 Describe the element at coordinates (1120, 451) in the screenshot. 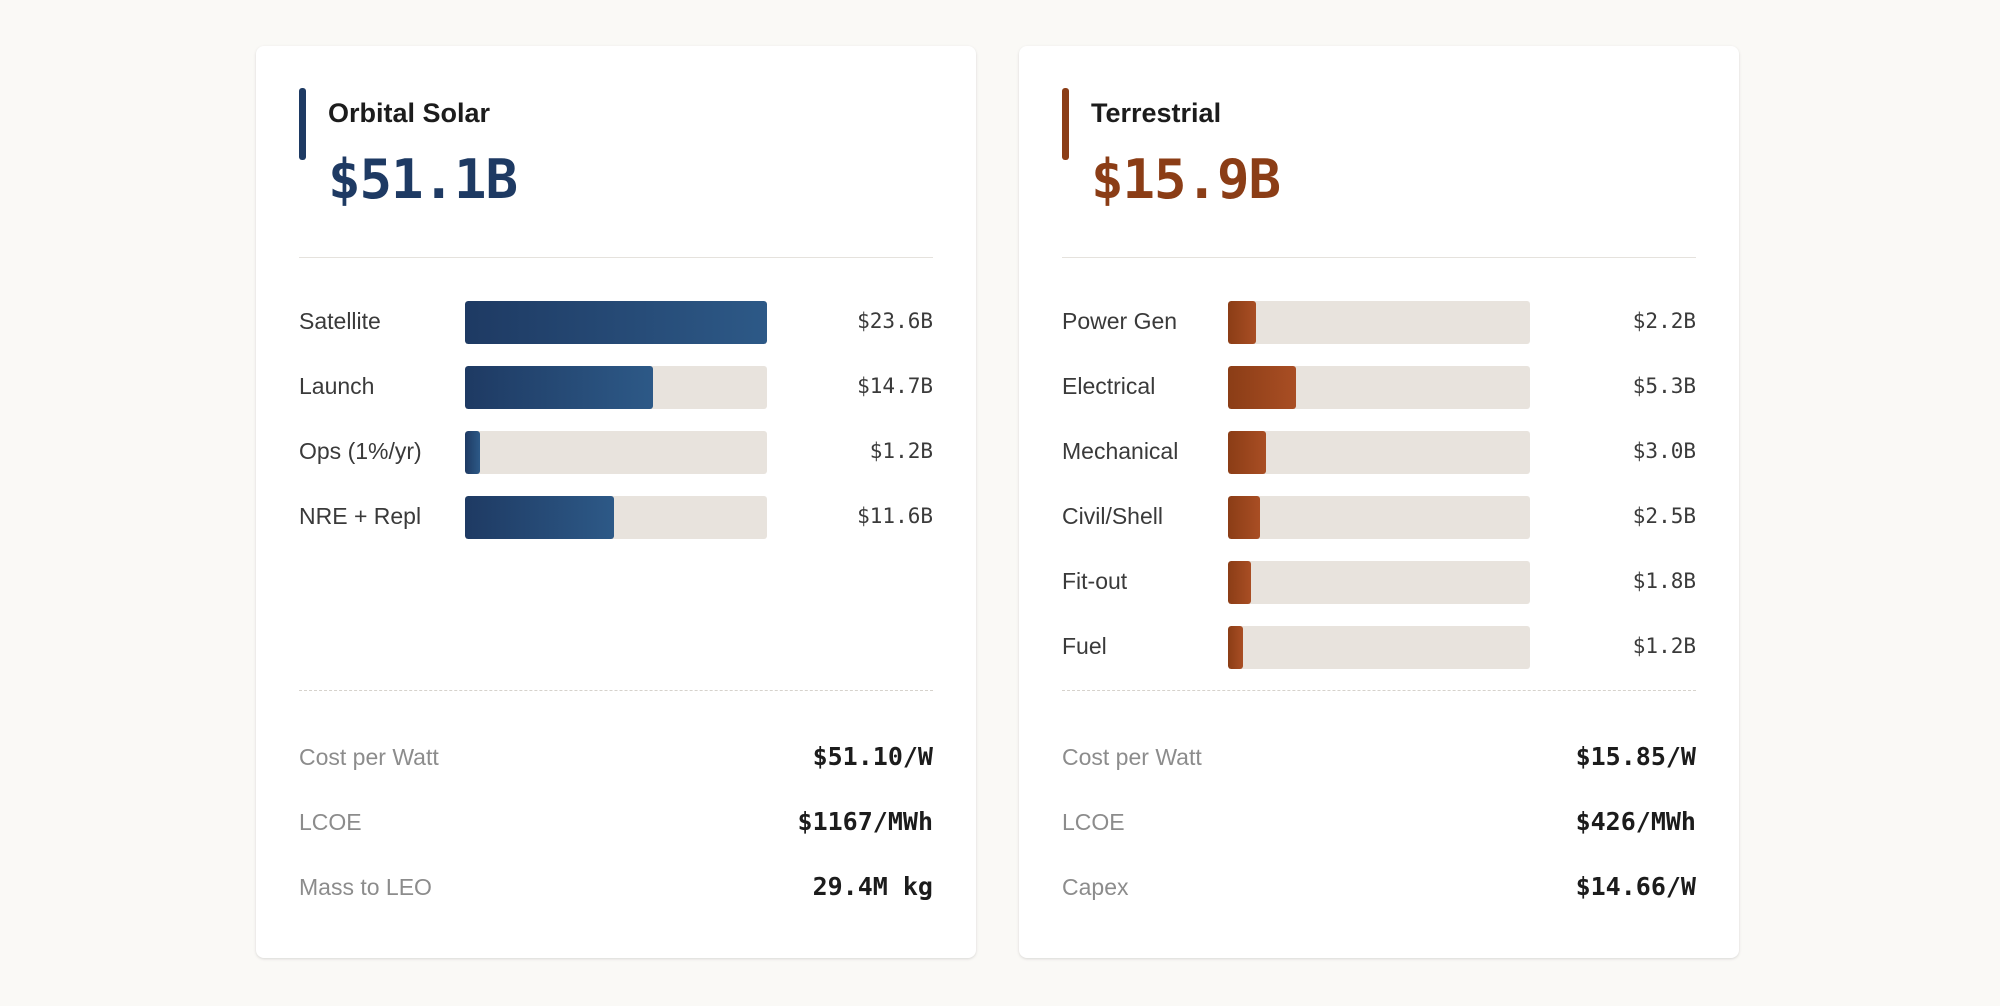

I see `row-label: Mechanical` at that location.